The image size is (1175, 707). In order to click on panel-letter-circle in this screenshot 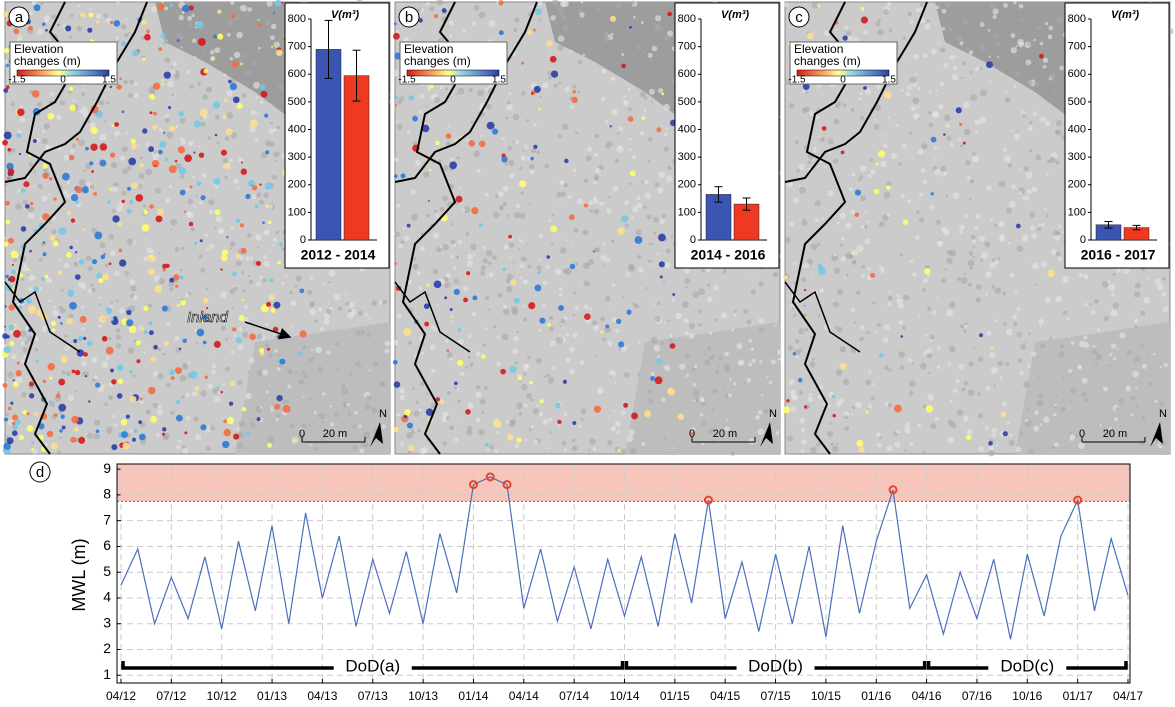, I will do `click(19, 17)`.